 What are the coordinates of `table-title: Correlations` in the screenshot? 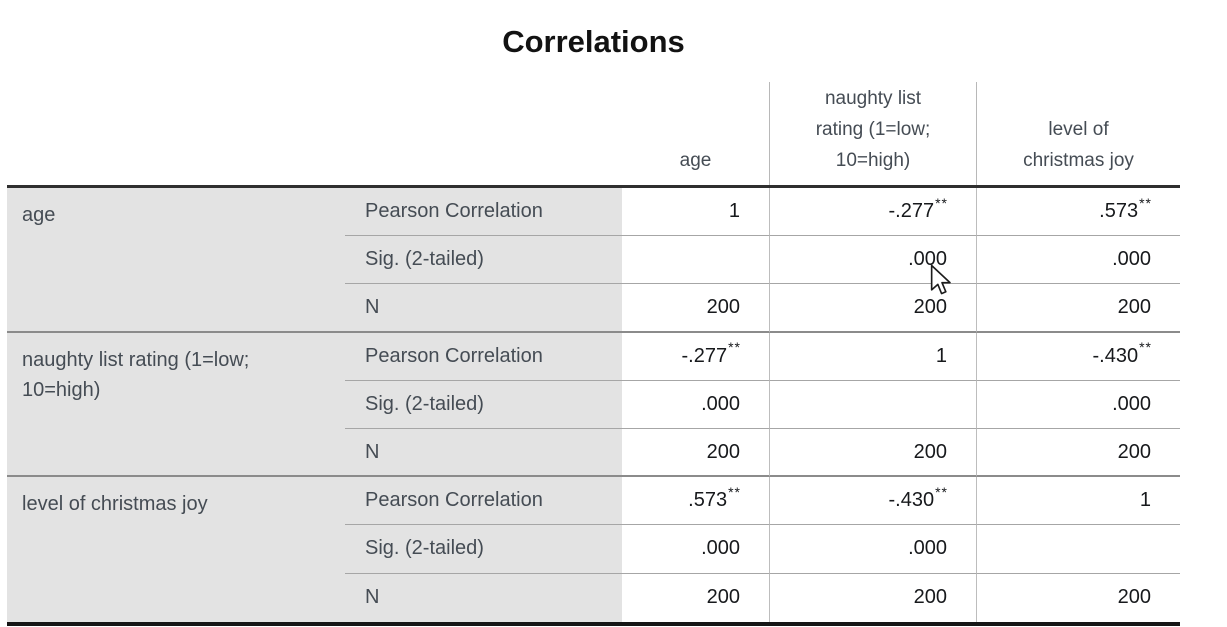 It's located at (593, 41).